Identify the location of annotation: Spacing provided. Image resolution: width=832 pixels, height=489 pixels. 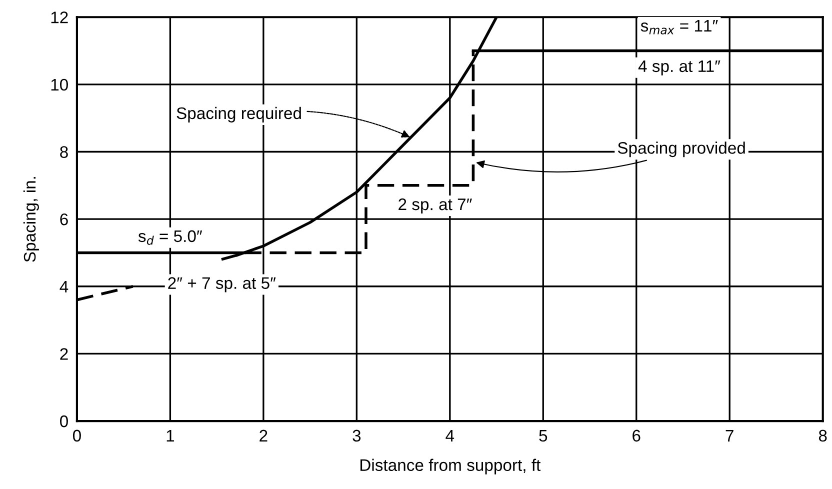
(681, 150).